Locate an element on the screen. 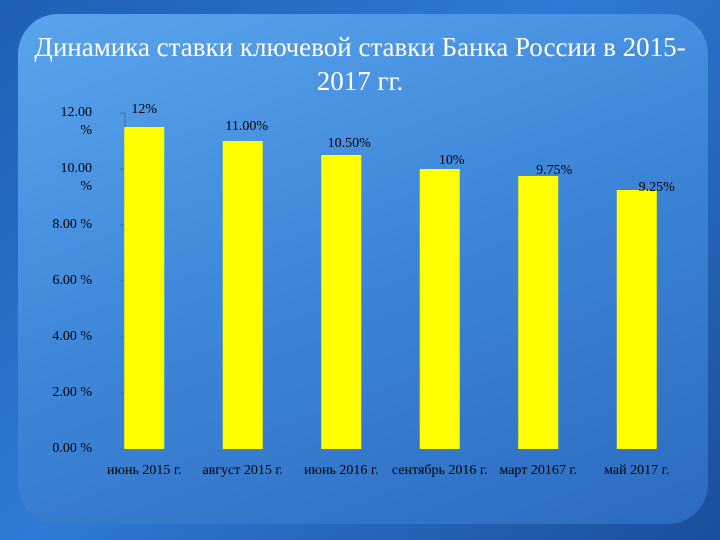  value-label: 9.75% is located at coordinates (554, 170).